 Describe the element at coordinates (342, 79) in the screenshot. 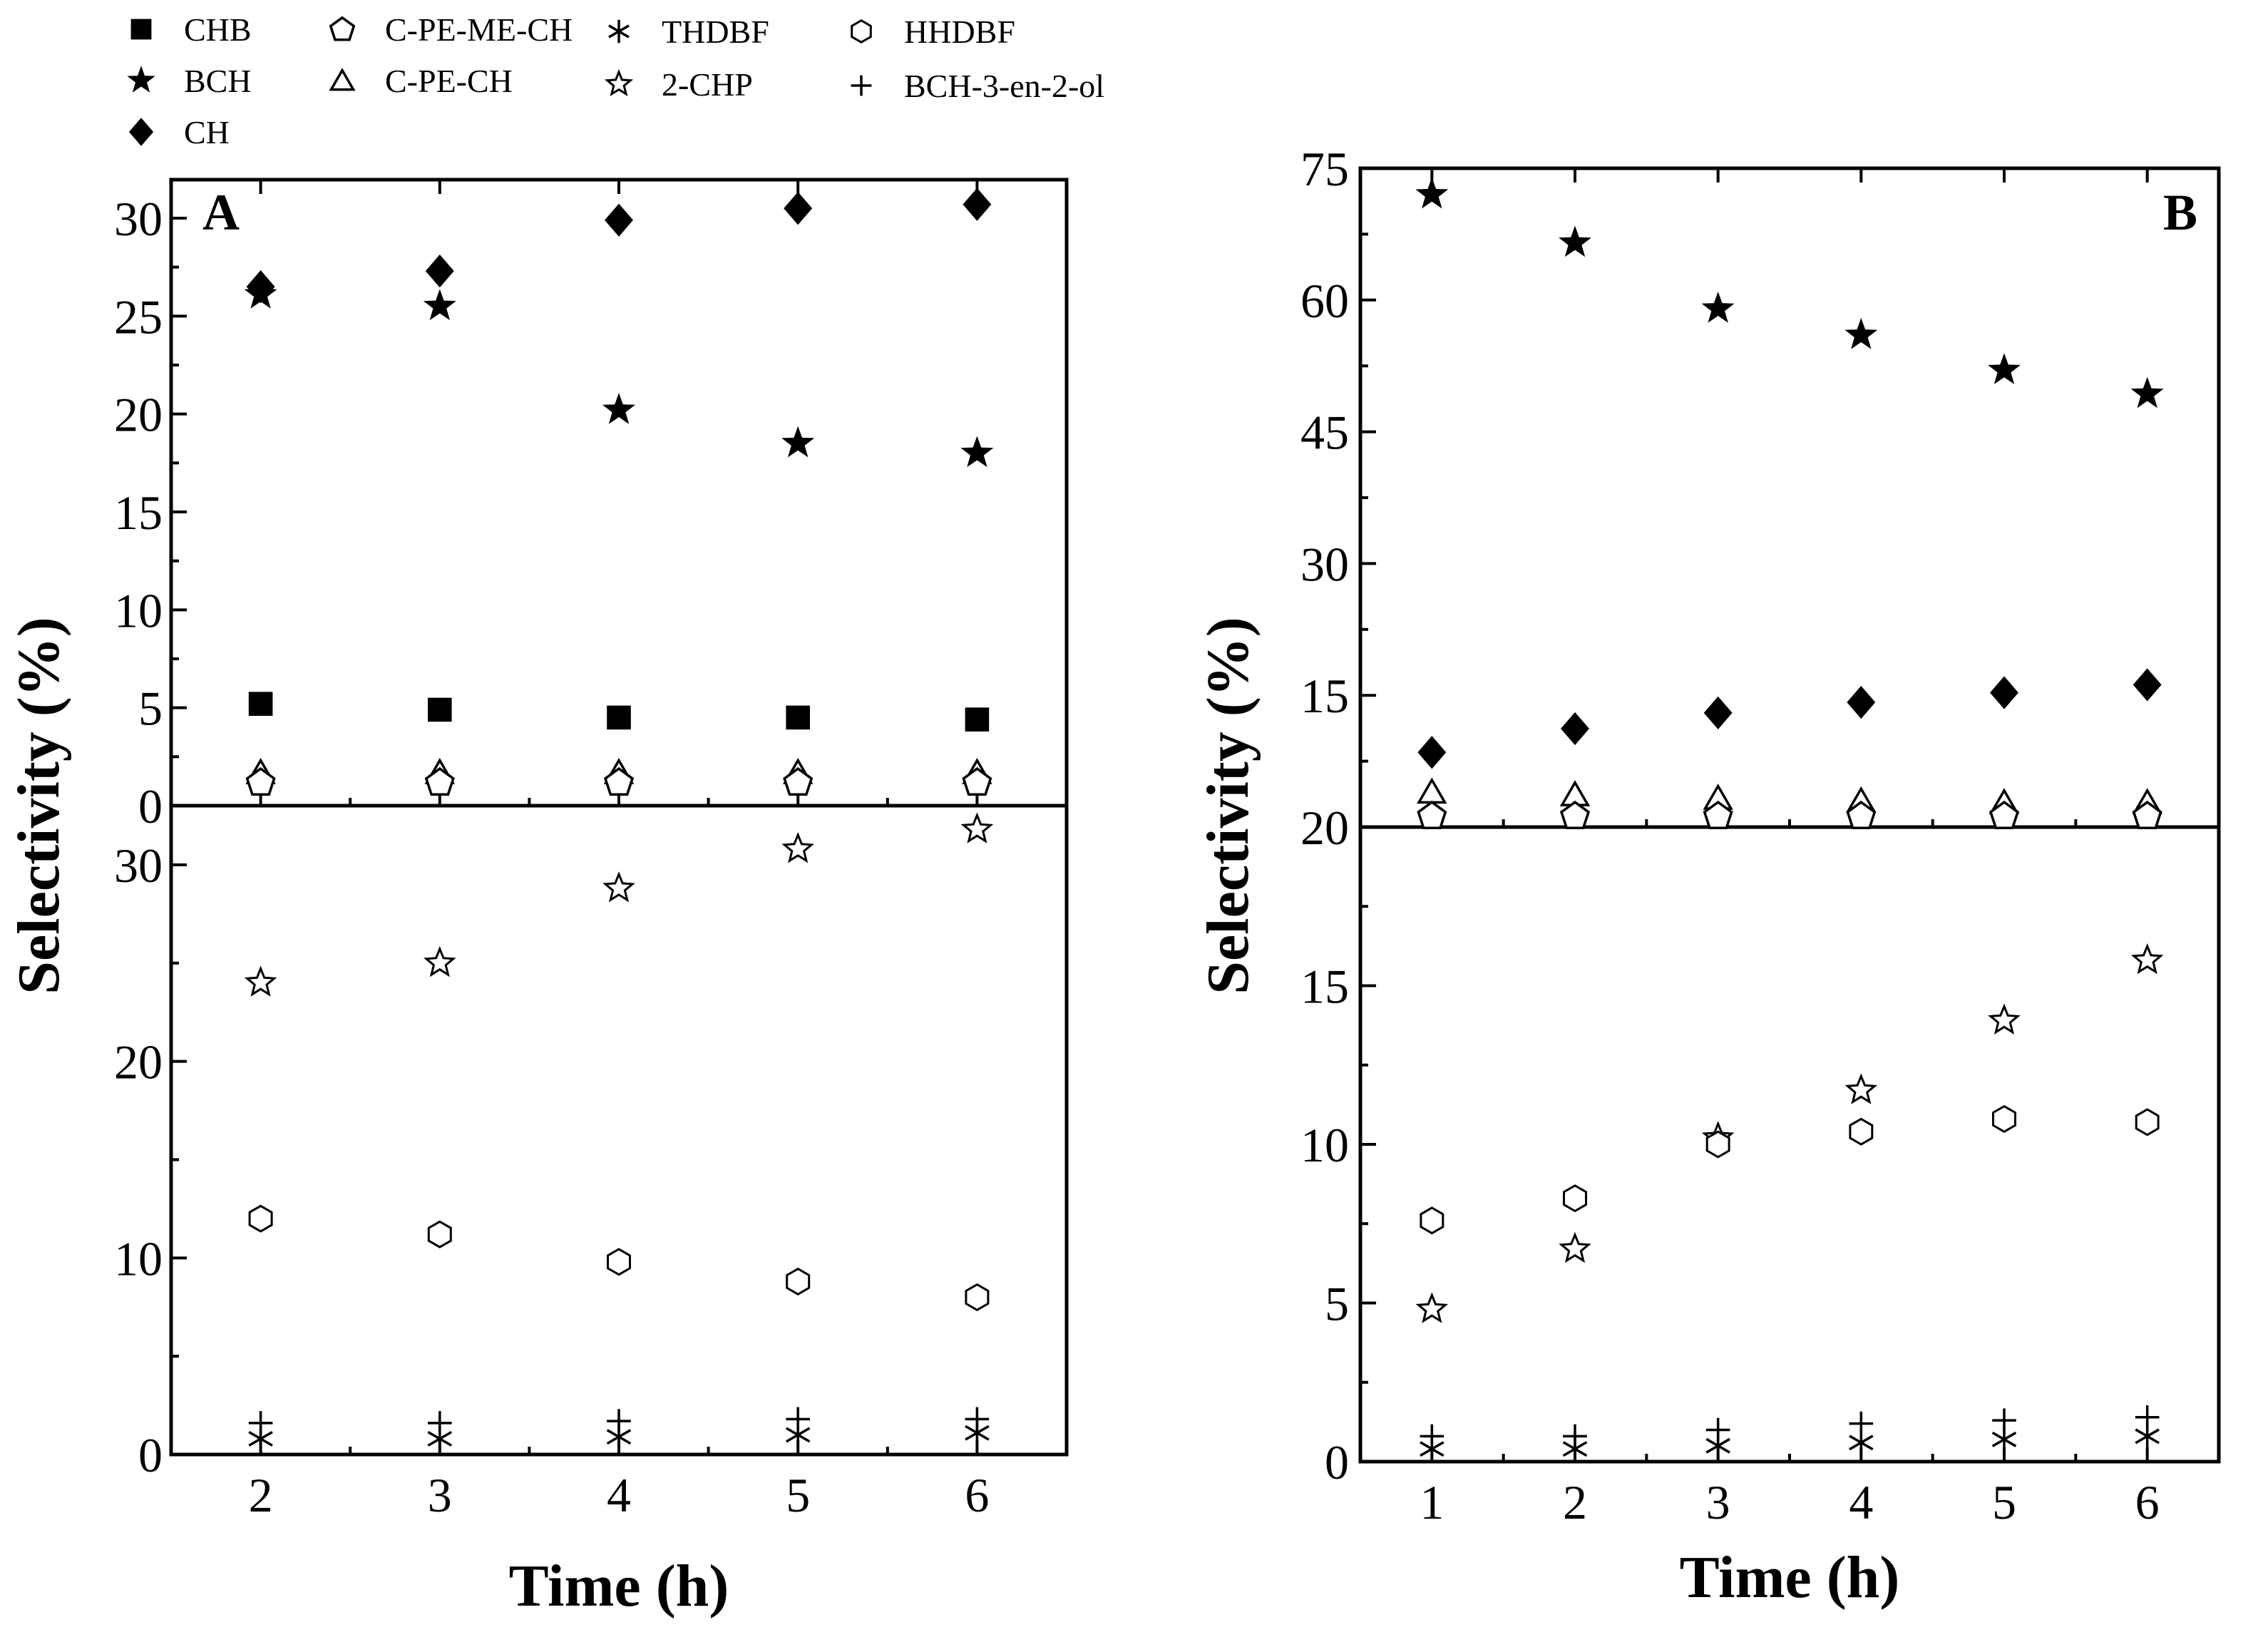

I see `legend-marker-cpech-icon` at that location.